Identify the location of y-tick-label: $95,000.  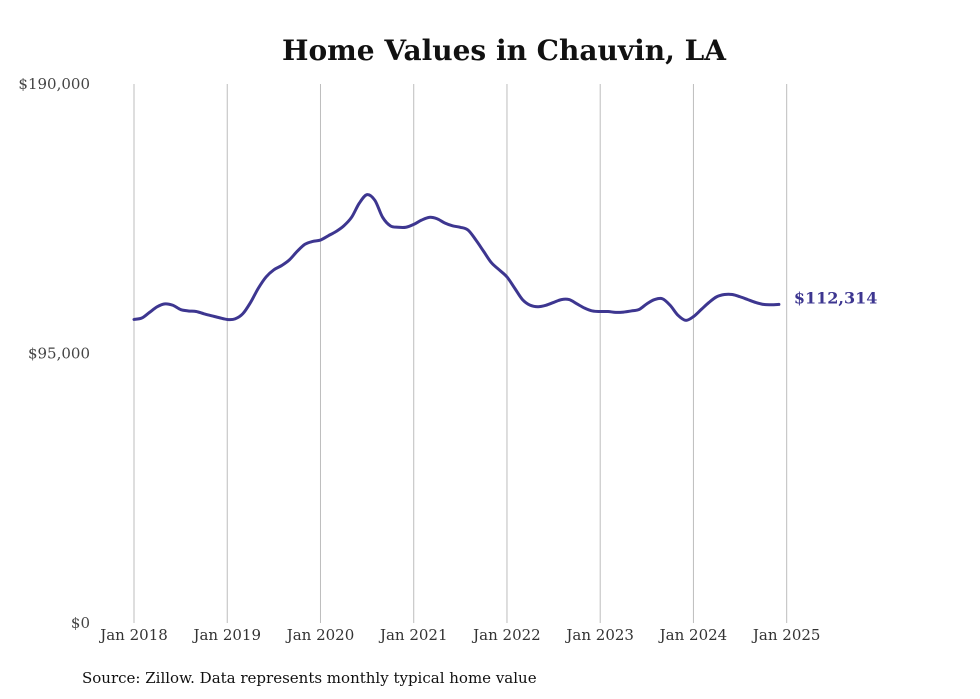
(59, 354).